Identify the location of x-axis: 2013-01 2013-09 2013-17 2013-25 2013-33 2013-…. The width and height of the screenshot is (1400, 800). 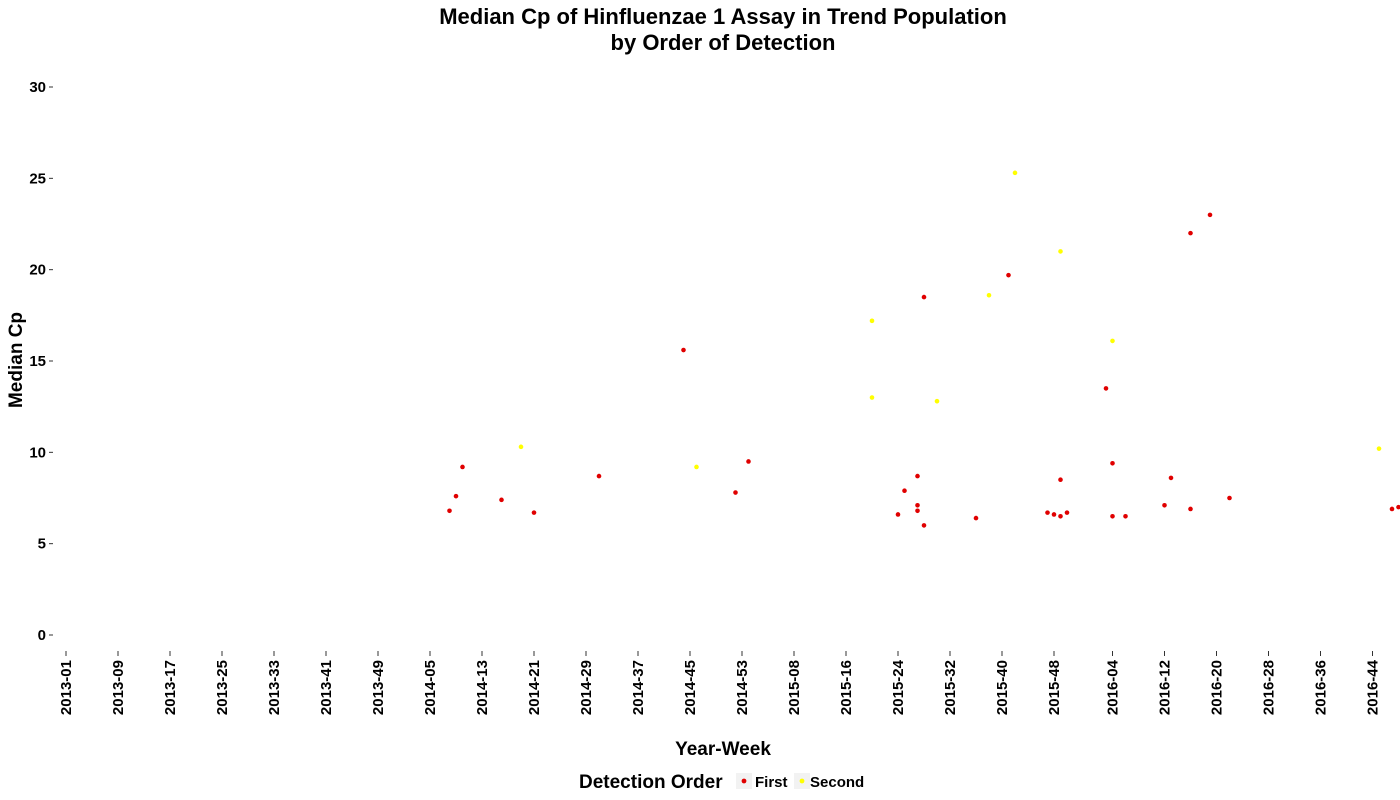
(720, 683).